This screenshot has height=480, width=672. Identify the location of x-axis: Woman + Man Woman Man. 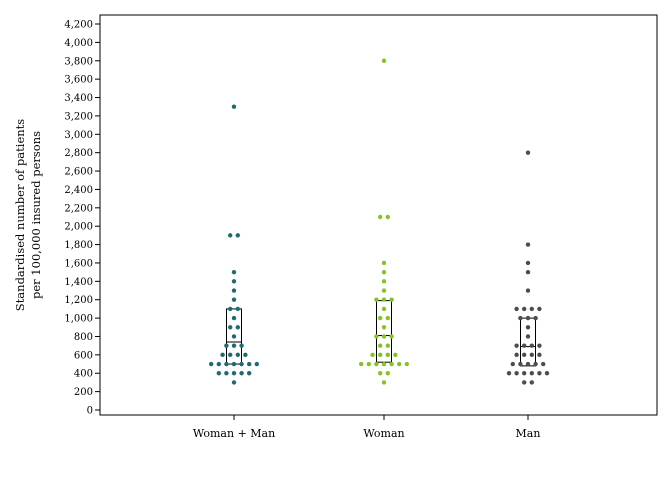
(367, 427).